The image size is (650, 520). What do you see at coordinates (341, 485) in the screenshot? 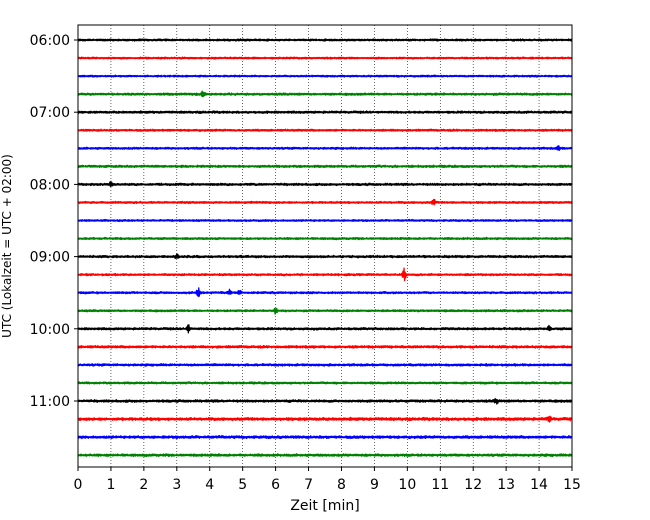
I see `x-tick-label: 8` at bounding box center [341, 485].